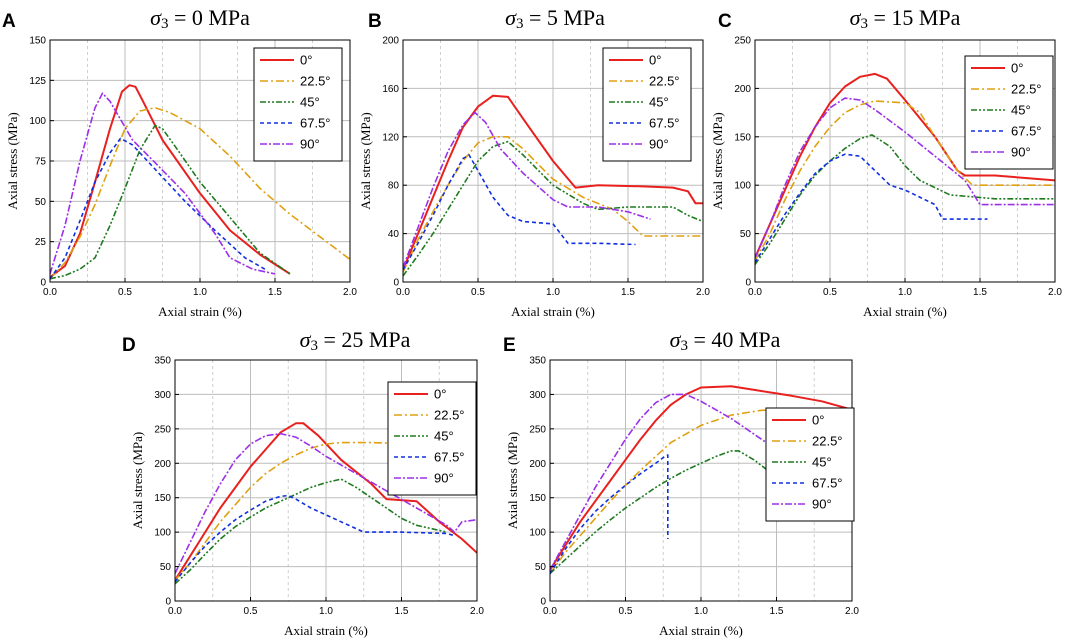  Describe the element at coordinates (162, 464) in the screenshot. I see `panel-d-ytick-label: 200` at that location.